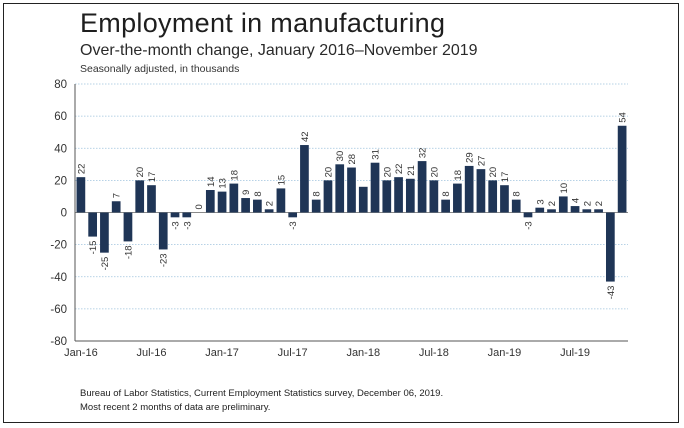 This screenshot has height=428, width=684. I want to click on data-label: 21, so click(411, 170).